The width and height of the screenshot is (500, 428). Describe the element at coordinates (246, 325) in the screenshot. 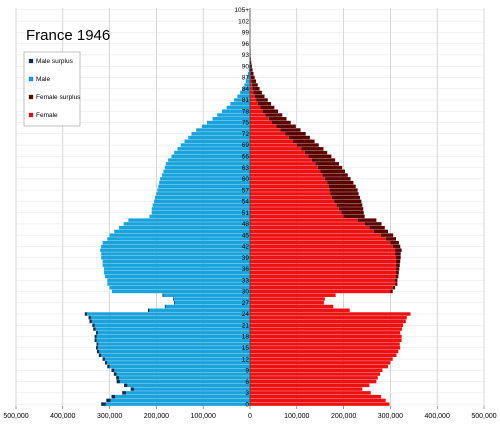

I see `y-tick-label: 21` at that location.